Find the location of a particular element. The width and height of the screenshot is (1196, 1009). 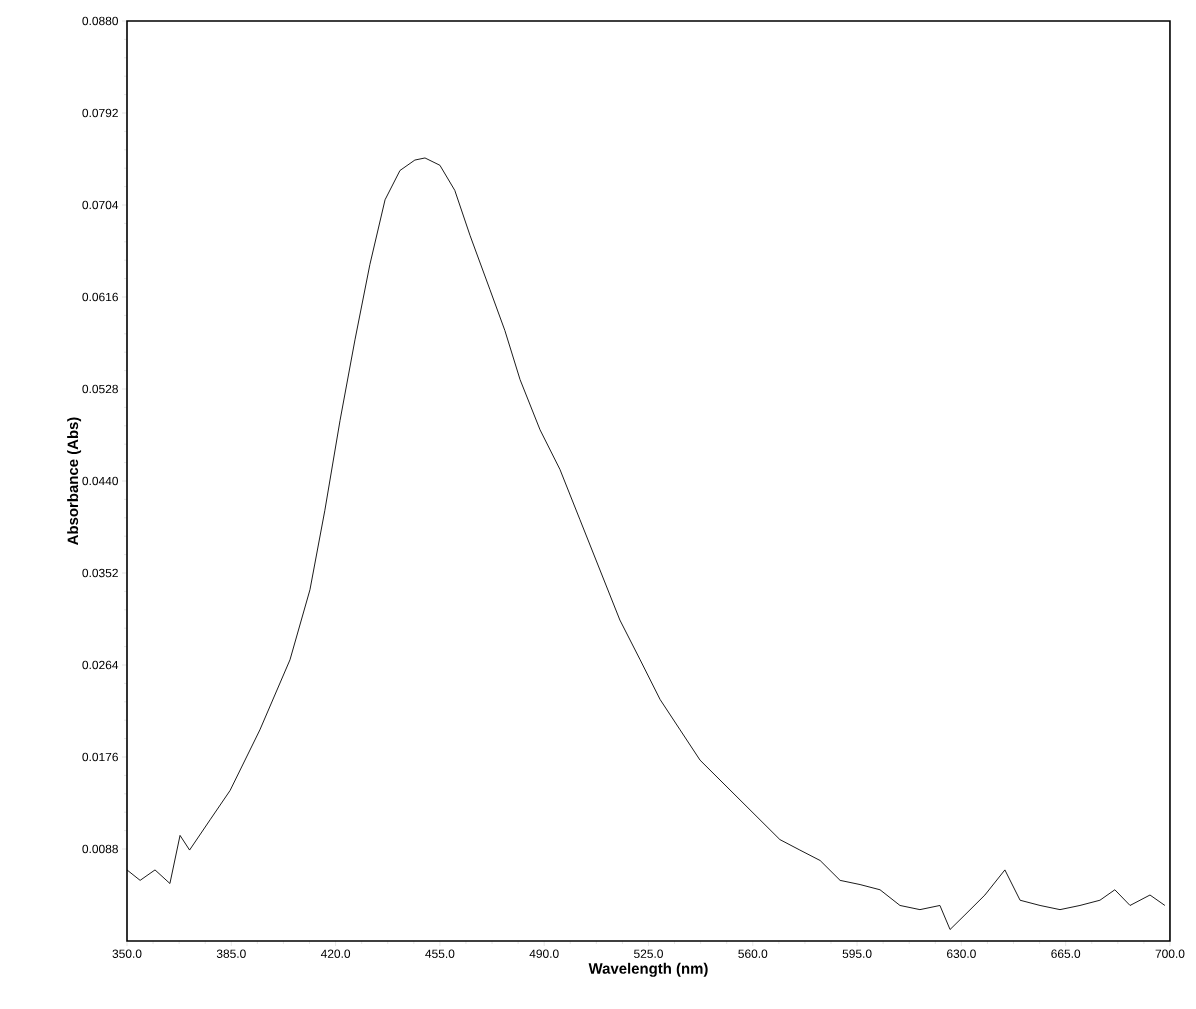

x-tick-label: 630.0 is located at coordinates (961, 953).